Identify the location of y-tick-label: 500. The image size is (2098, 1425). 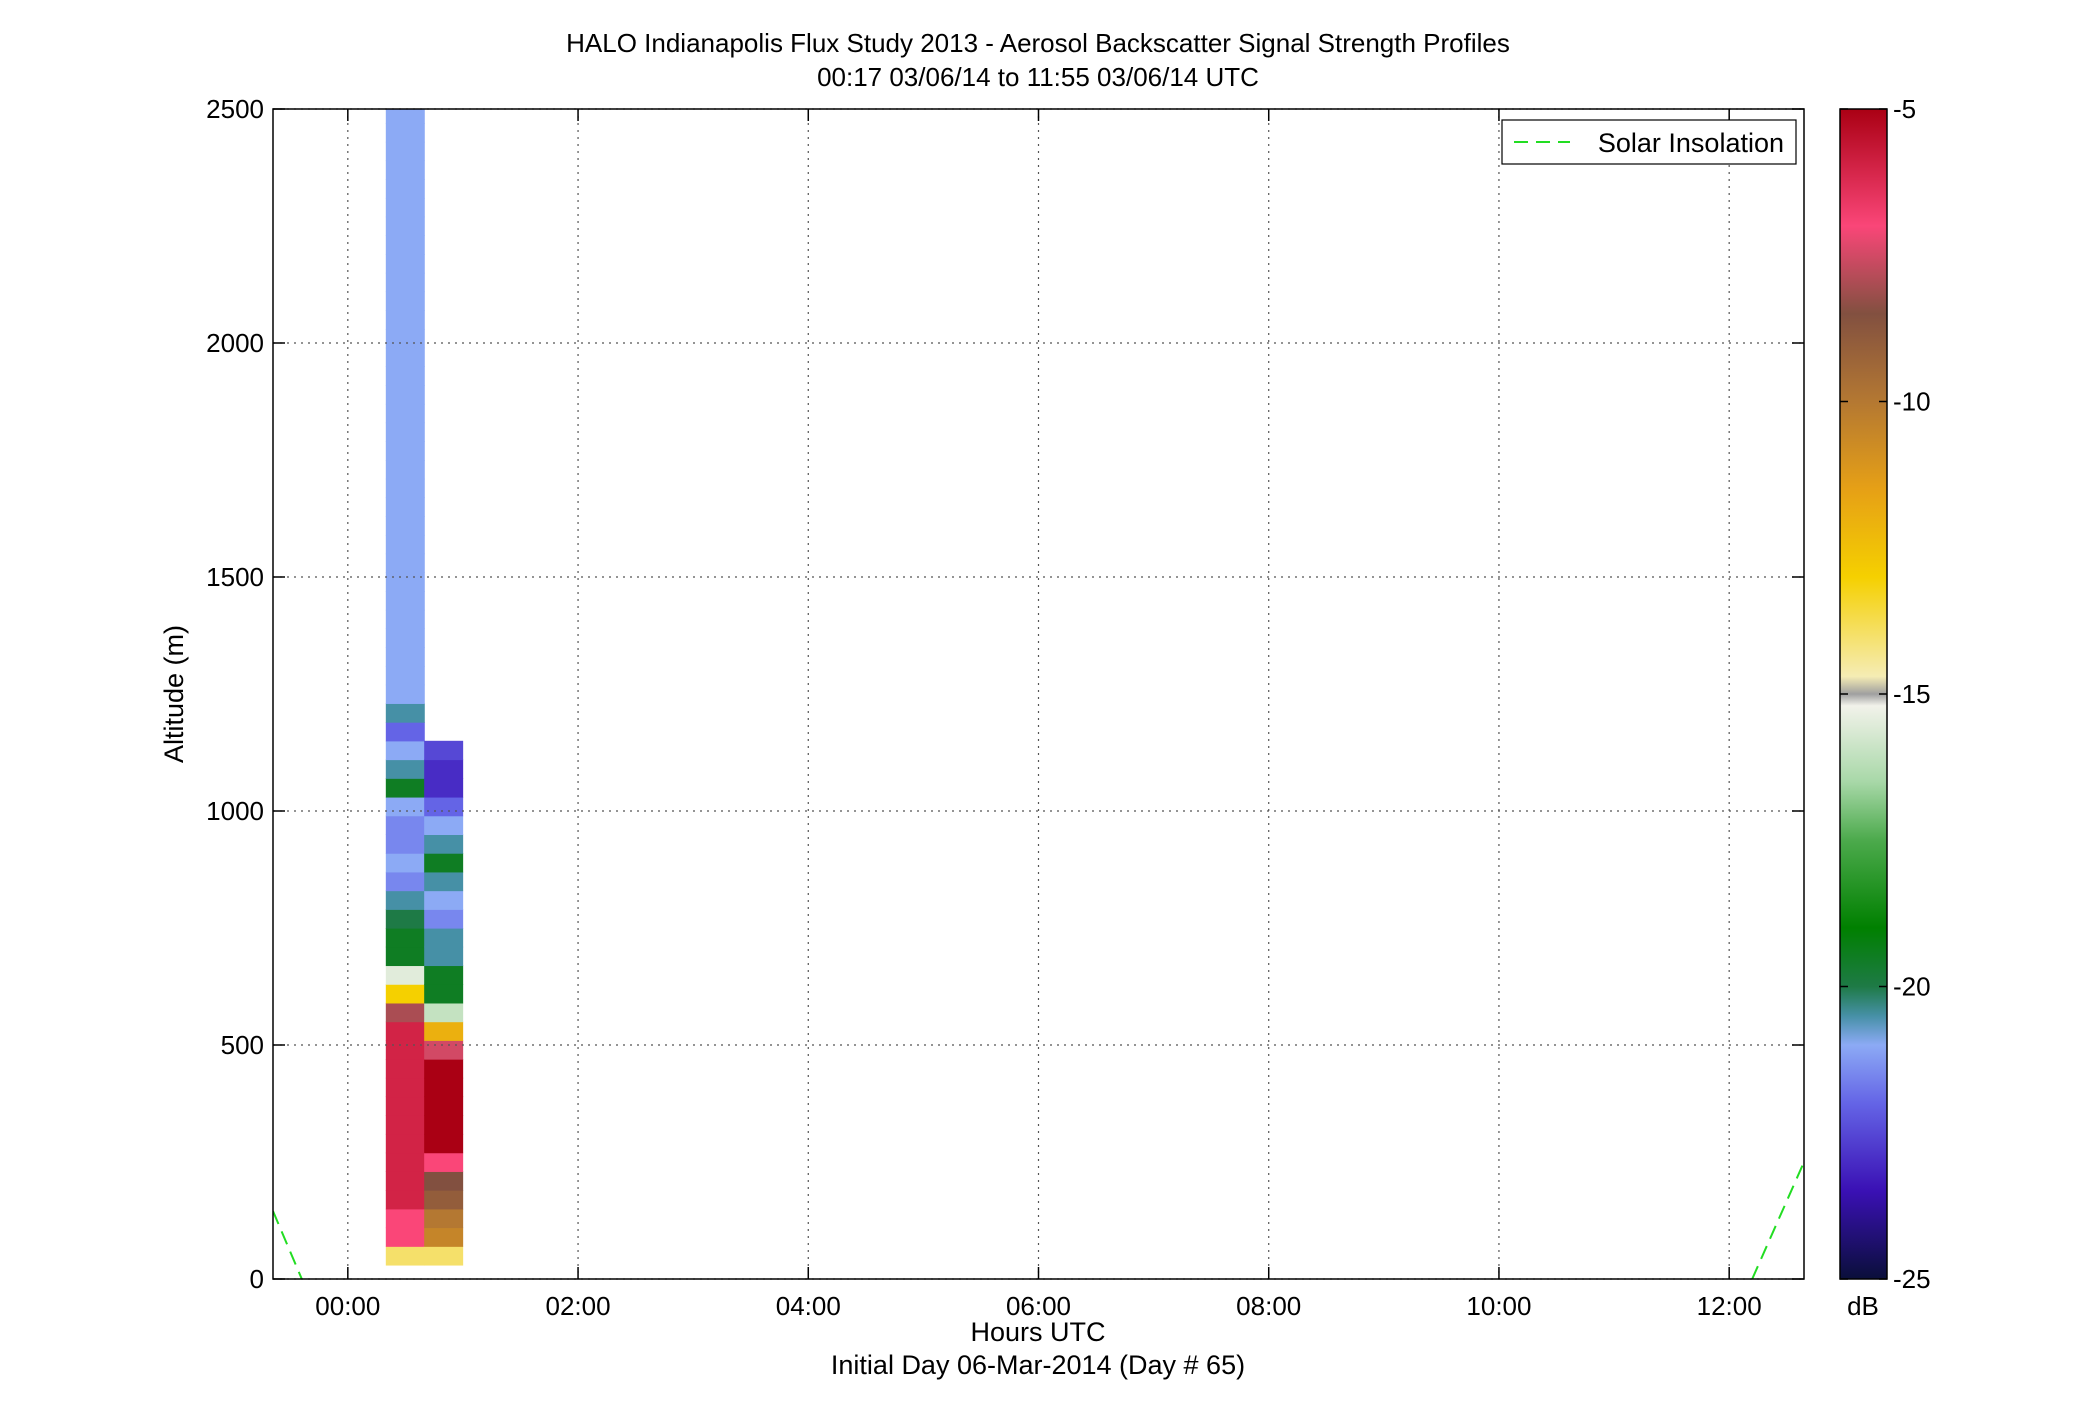
(242, 1045).